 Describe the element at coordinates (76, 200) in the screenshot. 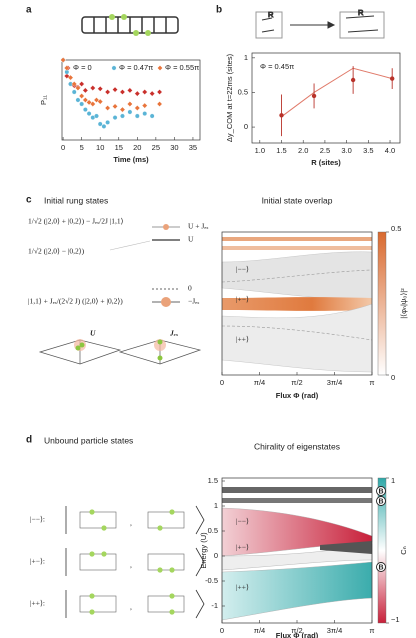

I see `heading: Initial rung states` at that location.